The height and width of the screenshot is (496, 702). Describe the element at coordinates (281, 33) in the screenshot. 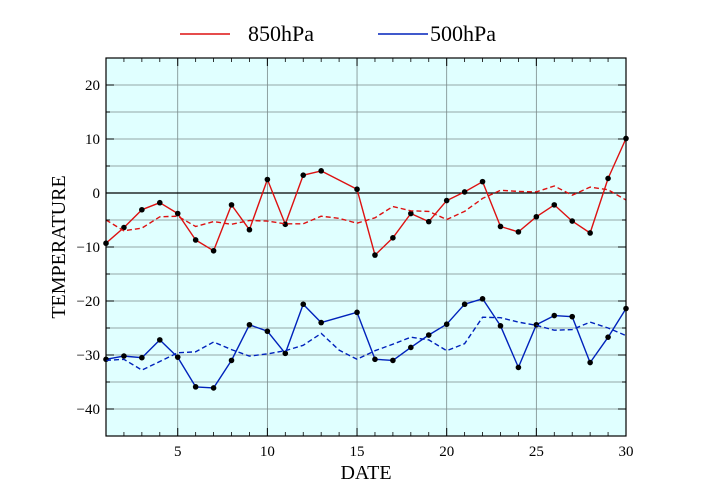

I see `legend-label: 850hPa` at that location.